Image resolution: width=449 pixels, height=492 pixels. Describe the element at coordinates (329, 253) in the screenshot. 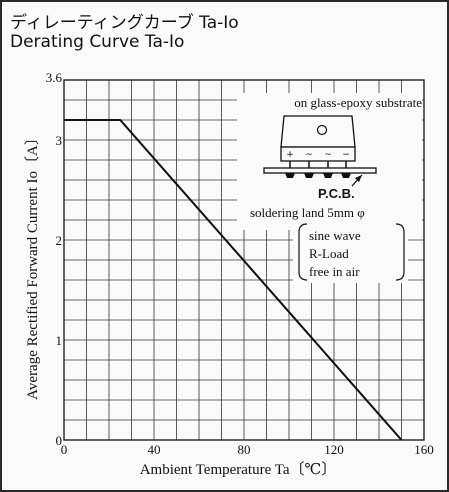

I see `condition-r-load: R-Load` at that location.